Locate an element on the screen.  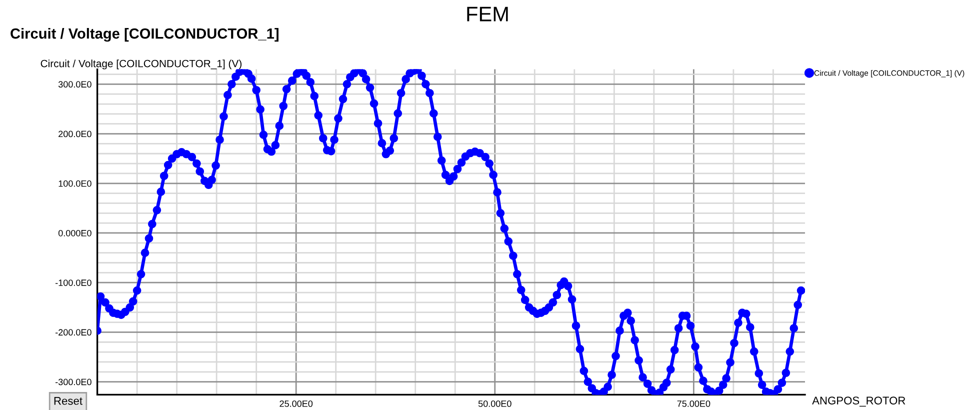
y-tick-label: -300.0E0 is located at coordinates (74, 382).